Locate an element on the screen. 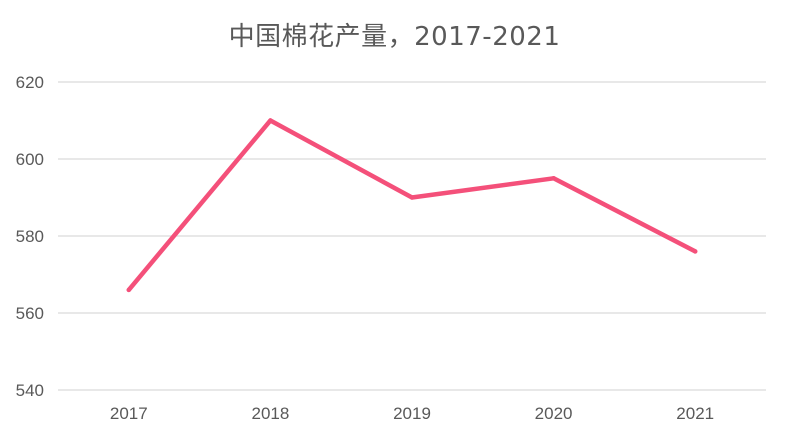 The height and width of the screenshot is (441, 789). x-axis-ticks: 2017 2018 2019 2020 2021 is located at coordinates (412, 413).